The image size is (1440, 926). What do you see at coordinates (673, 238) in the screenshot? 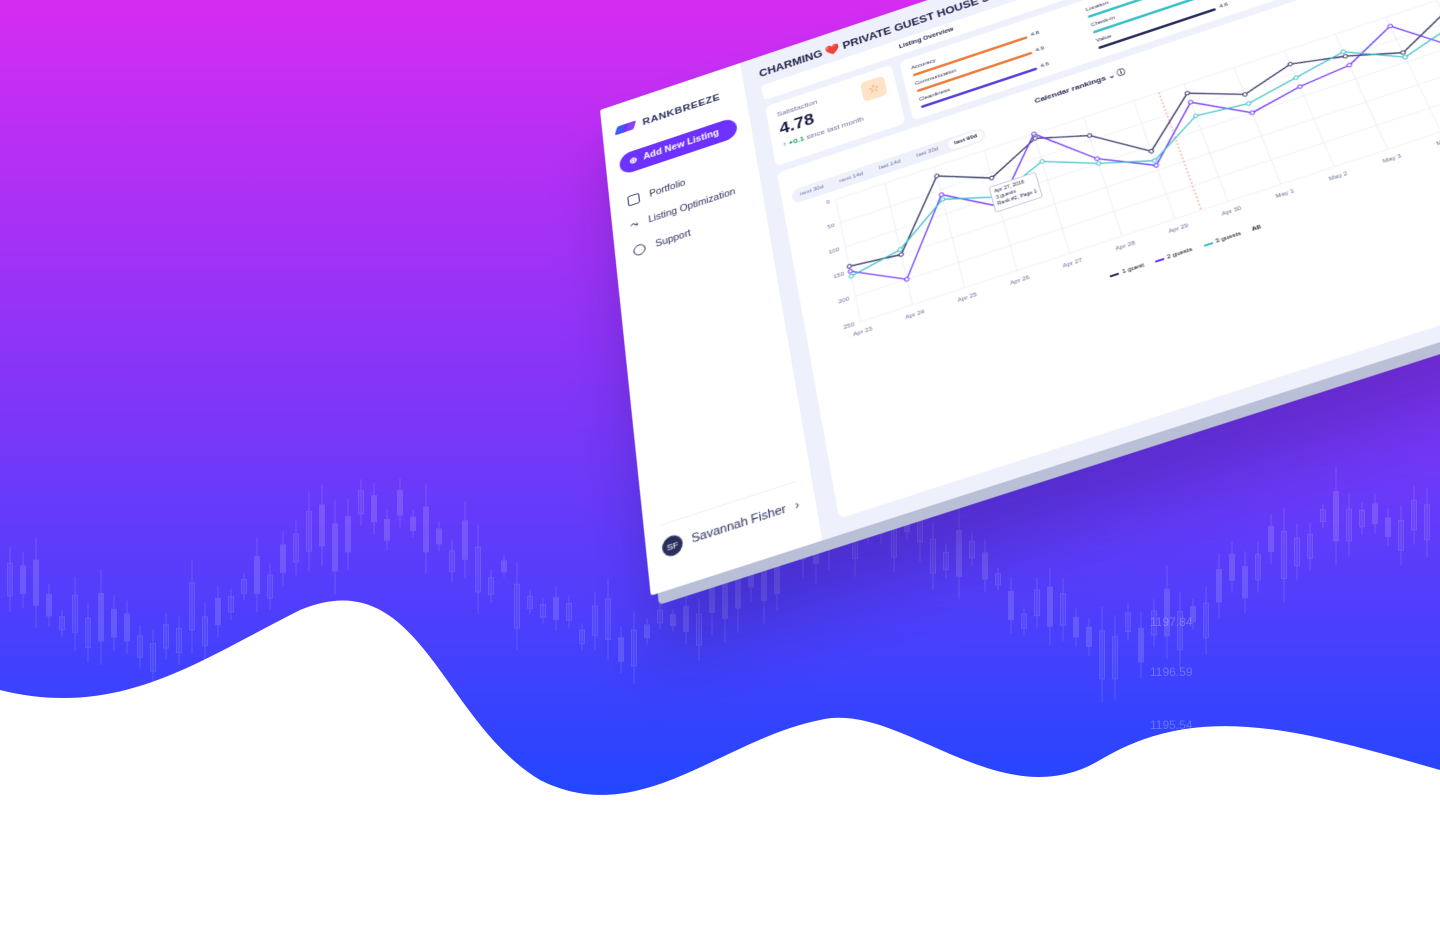
I see `sidebar-item-label: Support` at bounding box center [673, 238].